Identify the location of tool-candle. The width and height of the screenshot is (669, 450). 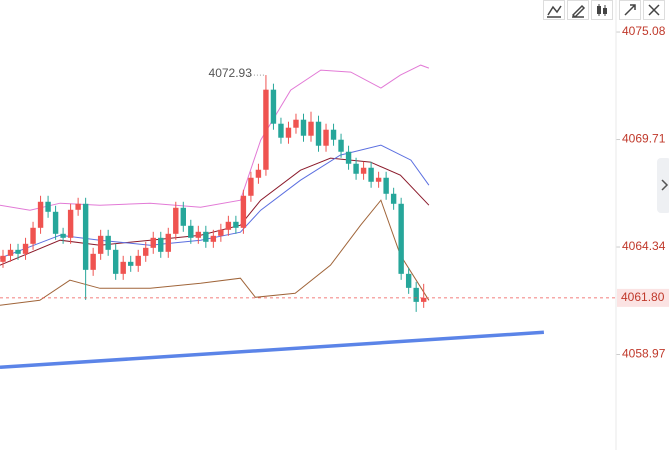
(602, 10).